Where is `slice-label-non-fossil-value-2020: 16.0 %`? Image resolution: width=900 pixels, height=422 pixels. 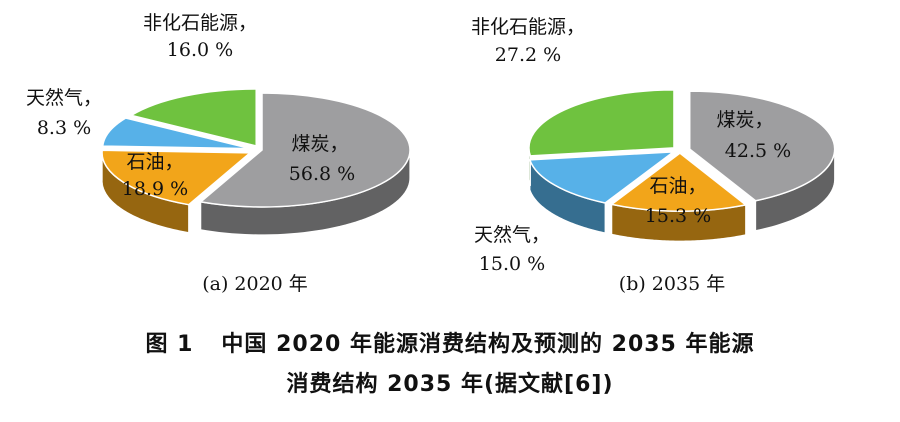
slice-label-non-fossil-value-2020: 16.0 % is located at coordinates (200, 50).